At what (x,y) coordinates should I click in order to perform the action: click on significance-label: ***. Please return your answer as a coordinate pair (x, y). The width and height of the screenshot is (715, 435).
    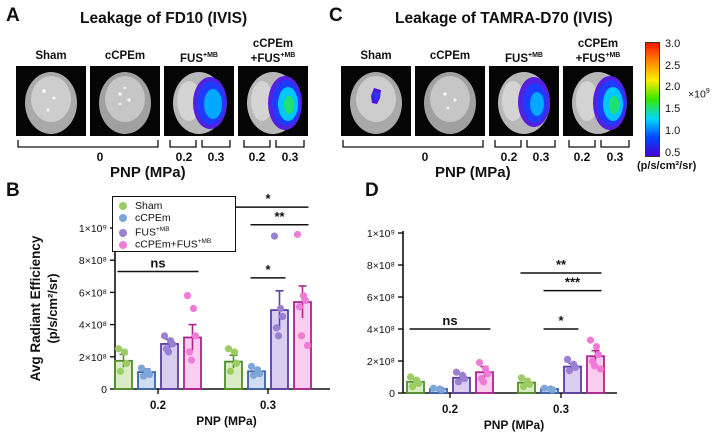
    Looking at the image, I should click on (573, 282).